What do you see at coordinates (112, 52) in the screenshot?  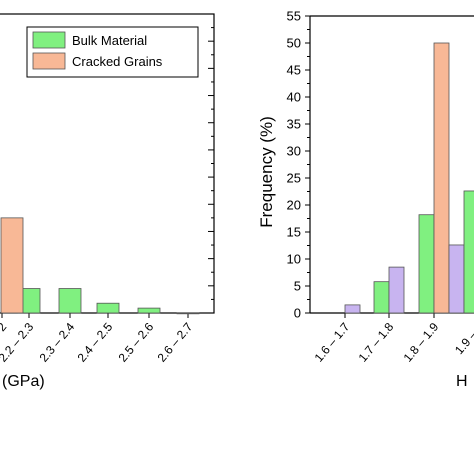 I see `legend: Bulk Material Cracked Grains` at bounding box center [112, 52].